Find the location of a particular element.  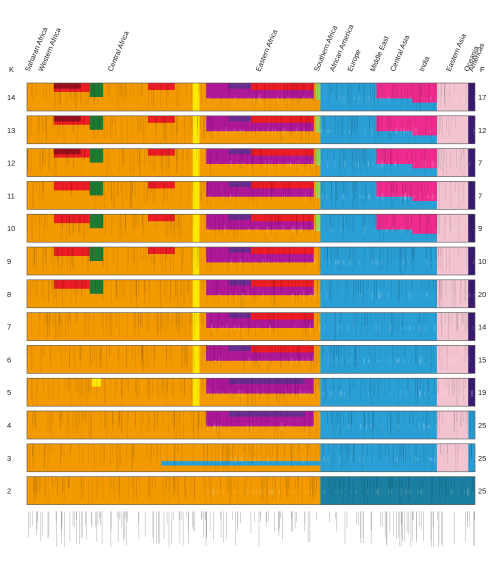

k-value: 13 is located at coordinates (11, 130).